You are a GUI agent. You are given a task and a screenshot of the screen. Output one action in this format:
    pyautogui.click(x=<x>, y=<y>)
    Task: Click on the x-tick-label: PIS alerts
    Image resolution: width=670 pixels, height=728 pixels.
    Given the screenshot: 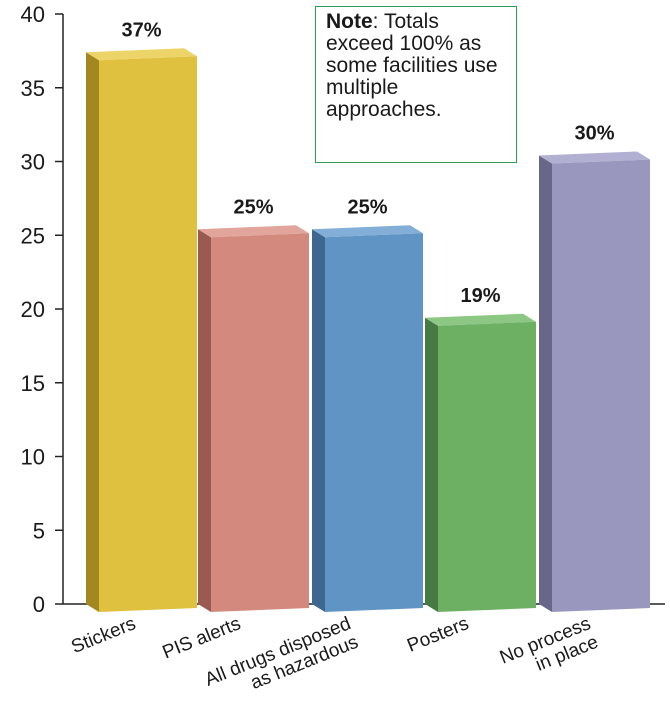 What is the action you would take?
    pyautogui.click(x=202, y=638)
    